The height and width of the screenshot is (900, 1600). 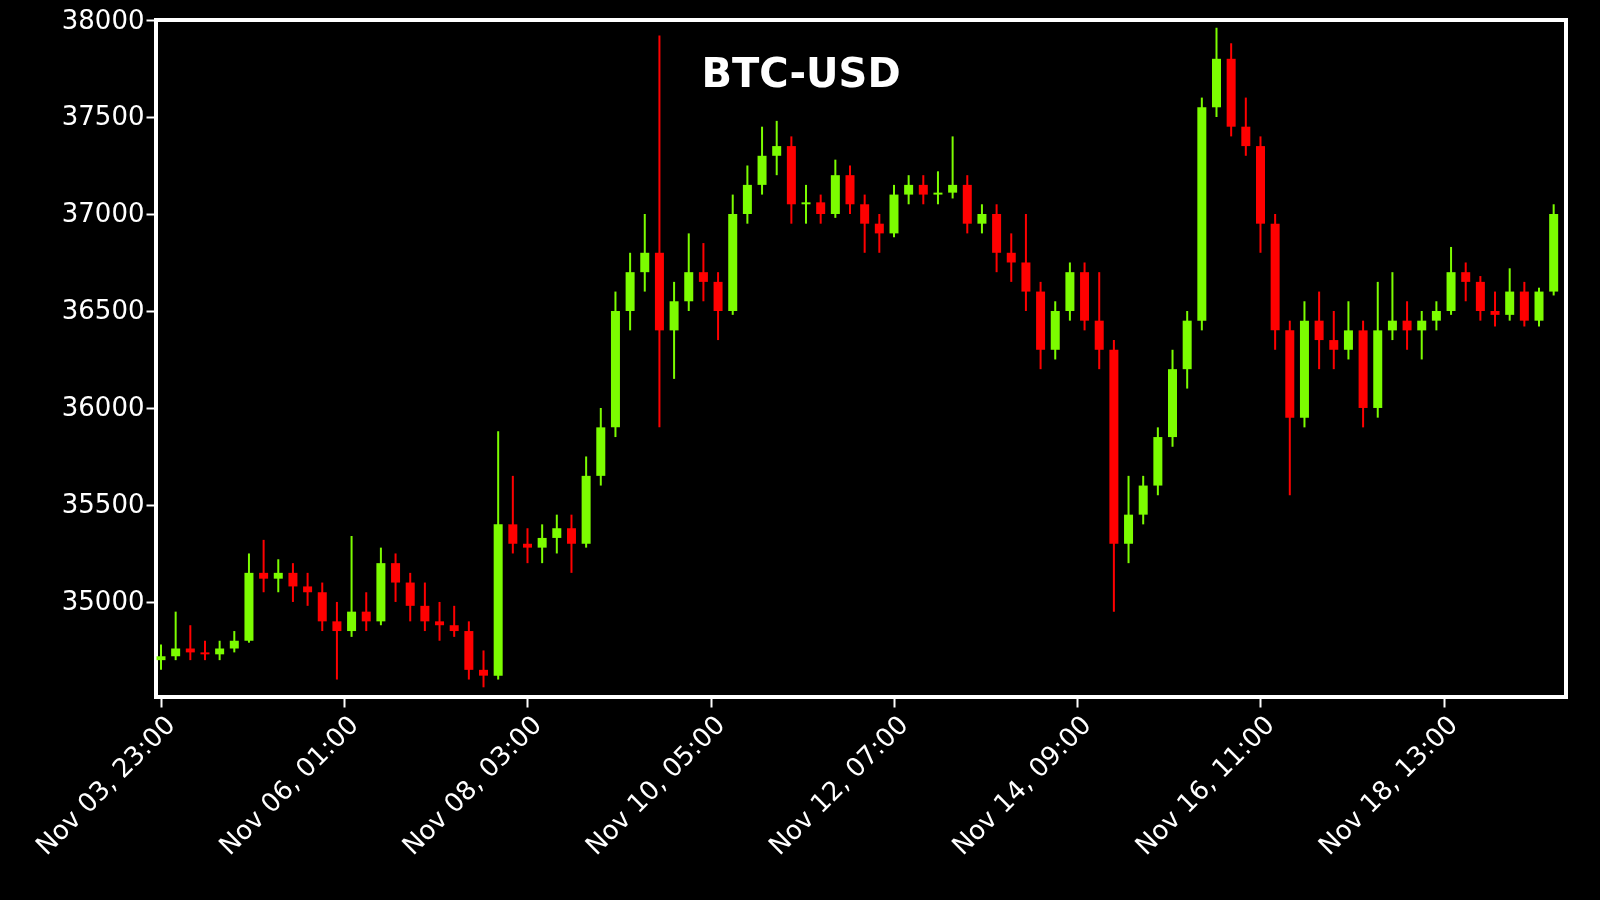 What do you see at coordinates (103, 19) in the screenshot?
I see `y-tick-label: 38000` at bounding box center [103, 19].